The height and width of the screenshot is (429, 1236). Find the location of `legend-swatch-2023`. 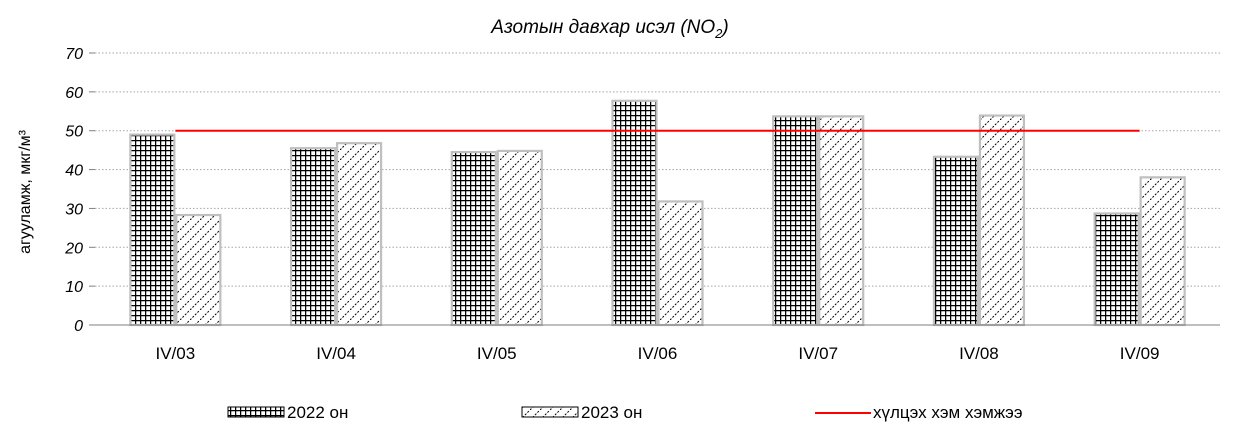

legend-swatch-2023 is located at coordinates (550, 412).